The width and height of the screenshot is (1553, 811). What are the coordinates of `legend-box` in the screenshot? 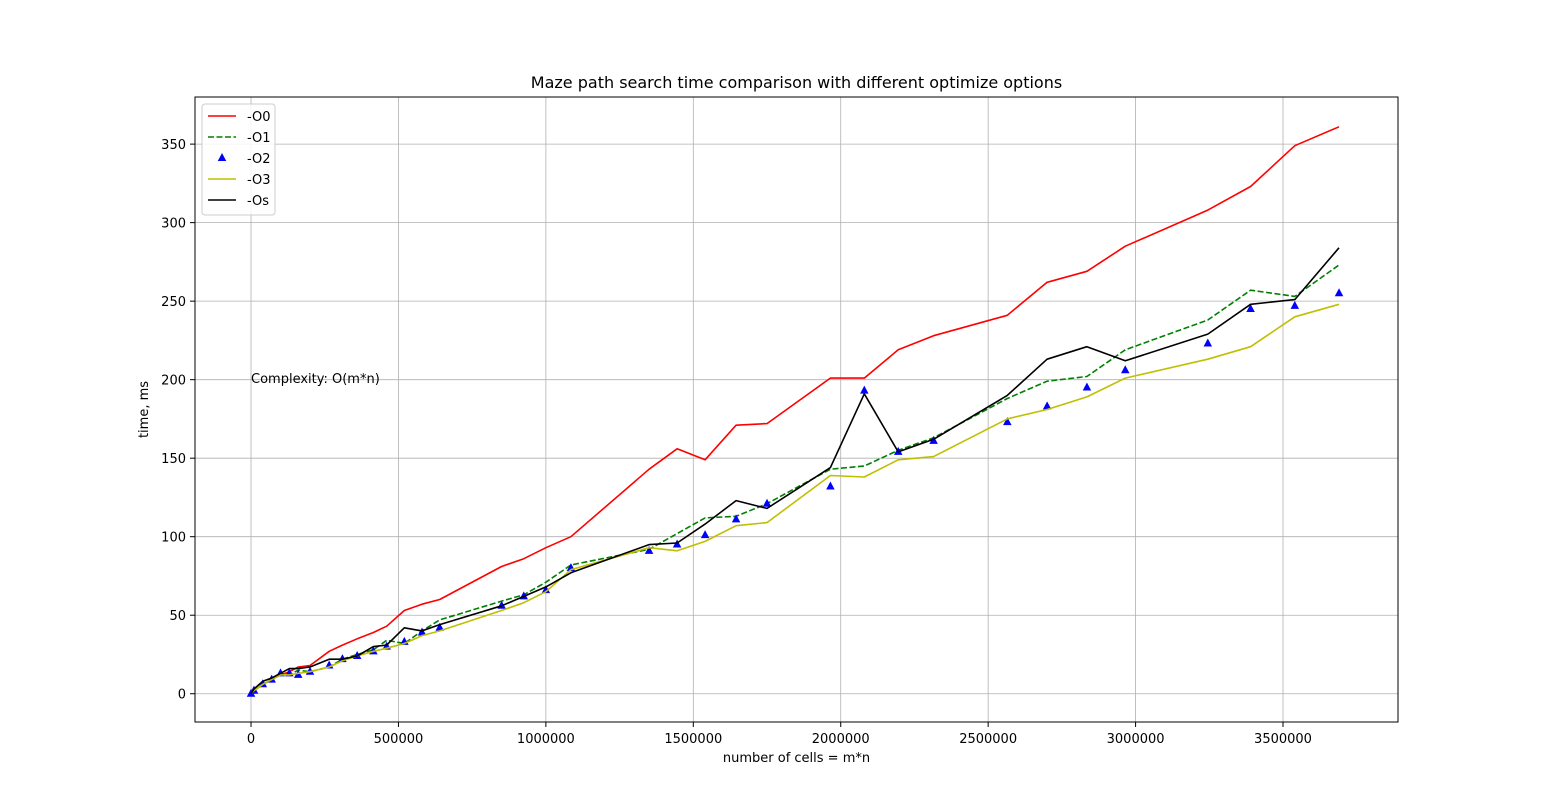 It's located at (238, 159).